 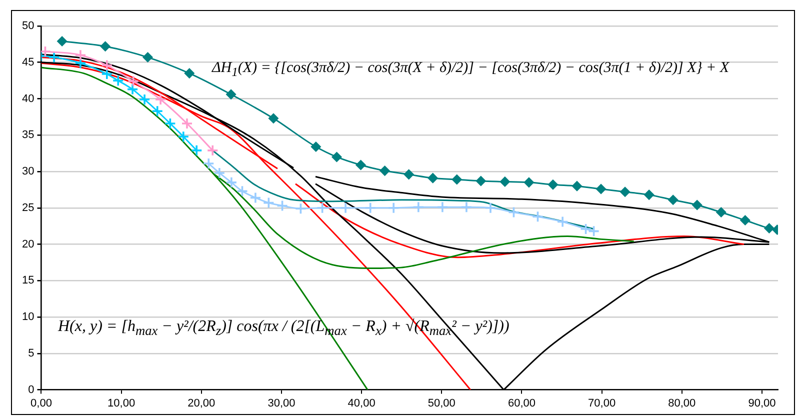 What do you see at coordinates (28, 62) in the screenshot?
I see `y-tick-label: 45` at bounding box center [28, 62].